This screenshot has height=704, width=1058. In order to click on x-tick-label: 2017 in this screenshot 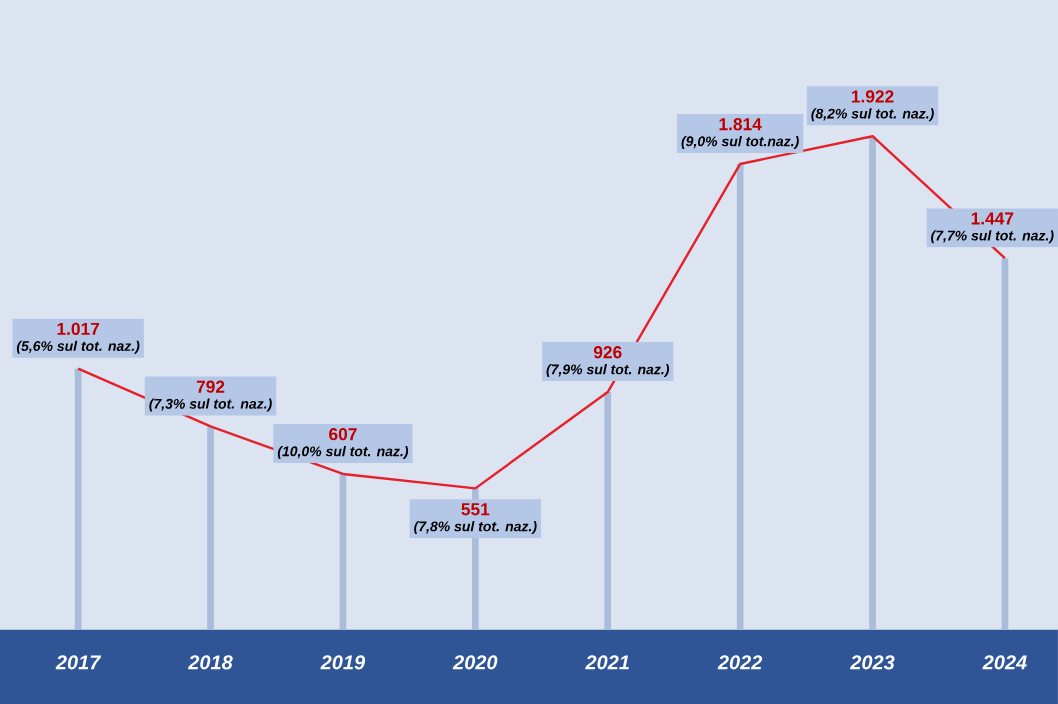, I will do `click(78, 662)`.